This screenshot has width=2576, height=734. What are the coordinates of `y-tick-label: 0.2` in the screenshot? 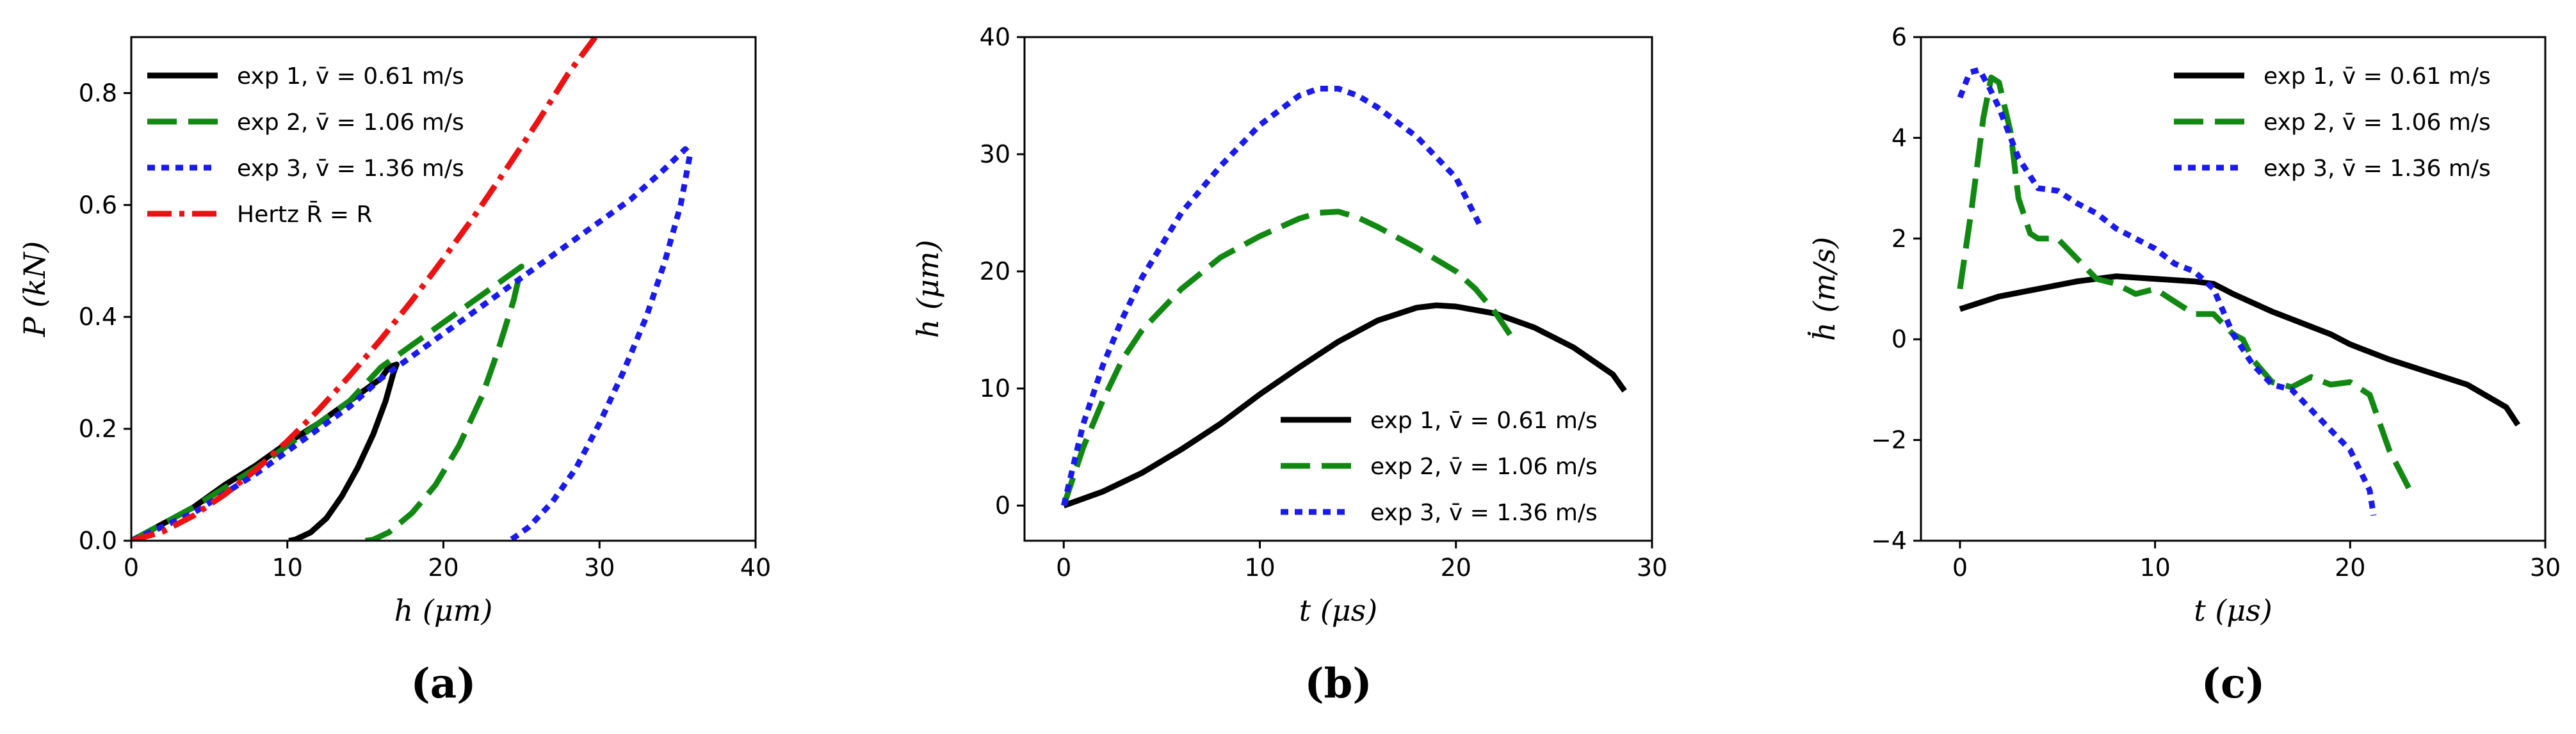 It's located at (98, 429).